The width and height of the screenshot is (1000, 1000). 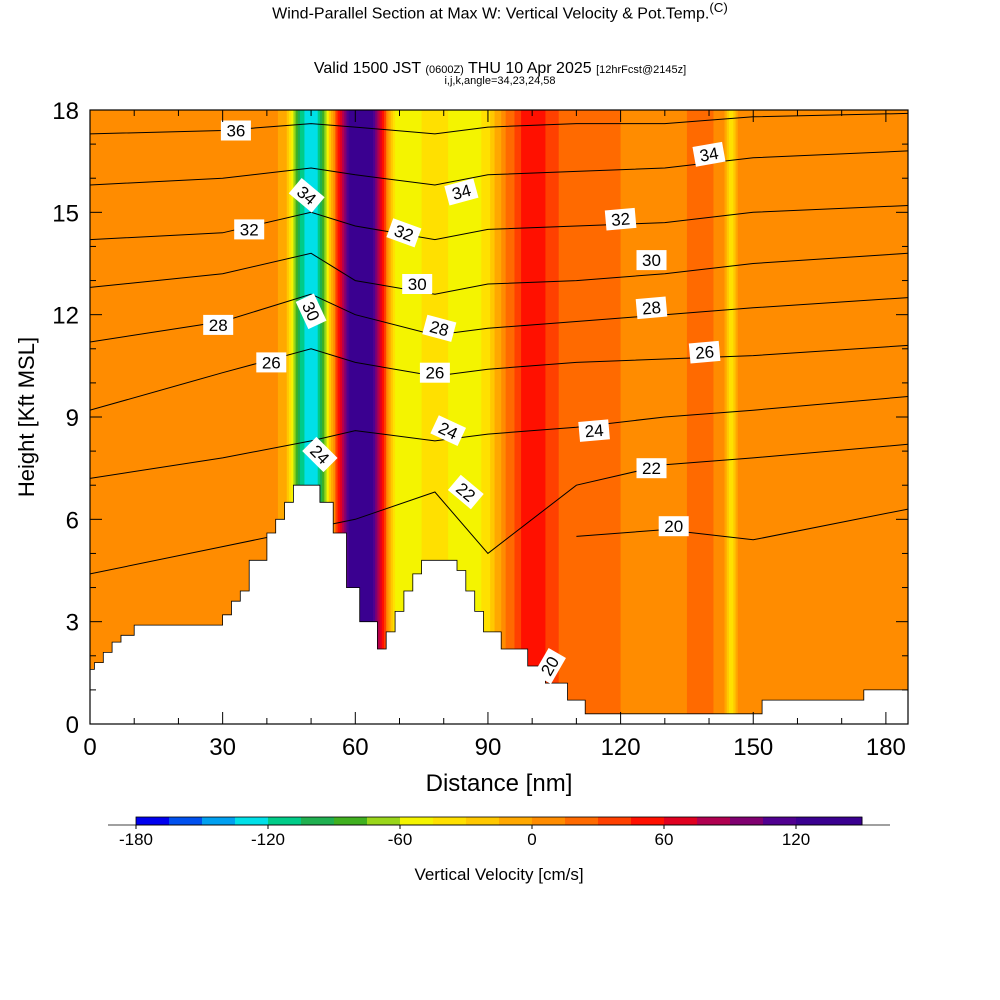 What do you see at coordinates (796, 839) in the screenshot?
I see `colorbar-tick-label: 120` at bounding box center [796, 839].